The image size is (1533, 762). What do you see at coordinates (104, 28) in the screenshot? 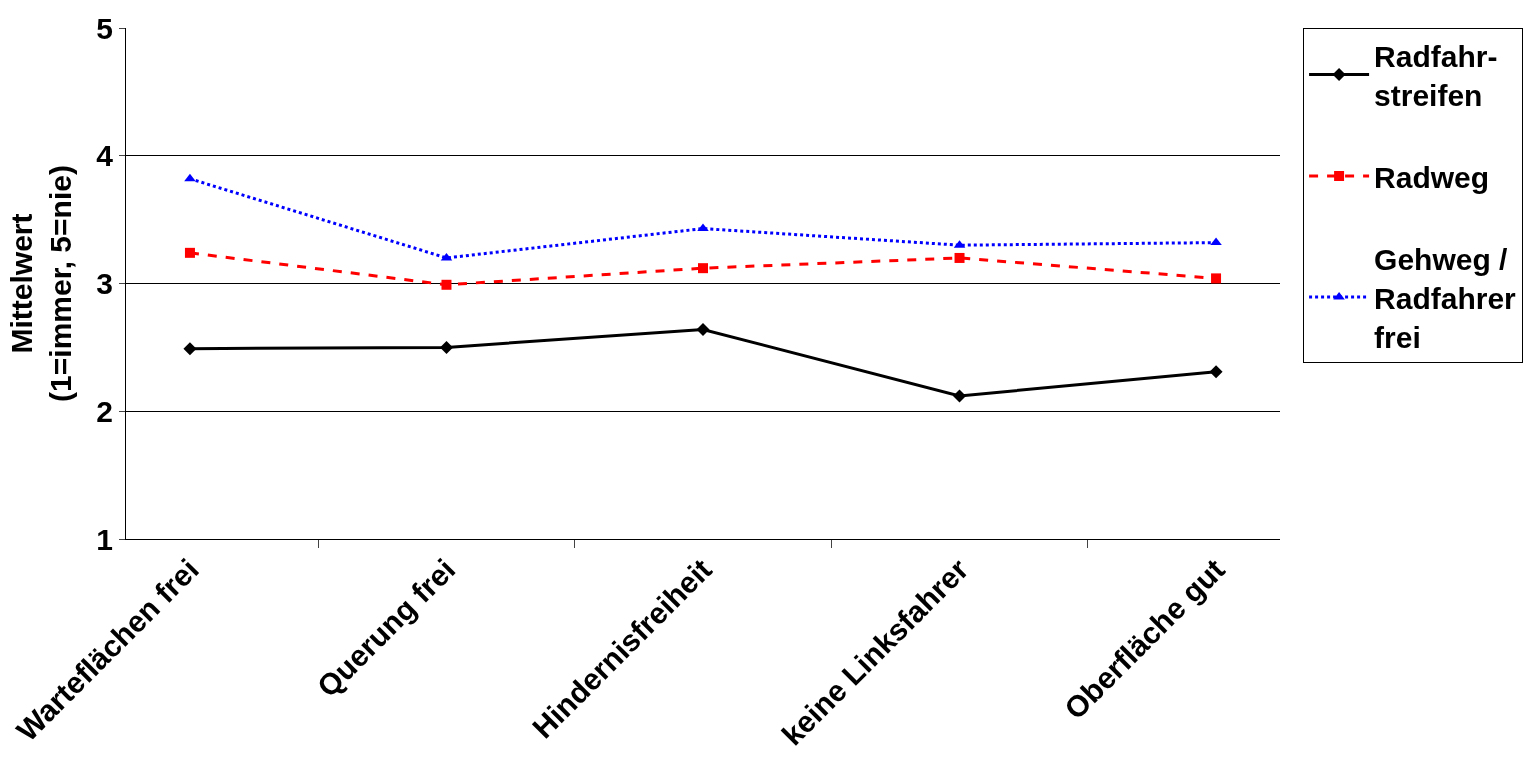
I see `y-tick-label: 5` at bounding box center [104, 28].